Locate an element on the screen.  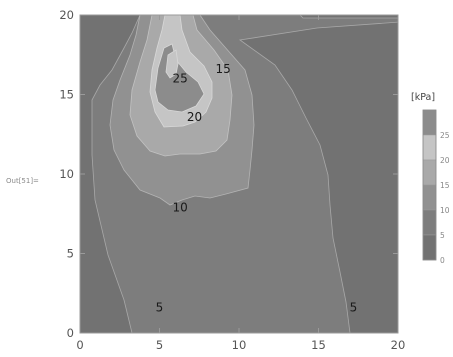
legend-tick-label: 10 is located at coordinates (445, 210).